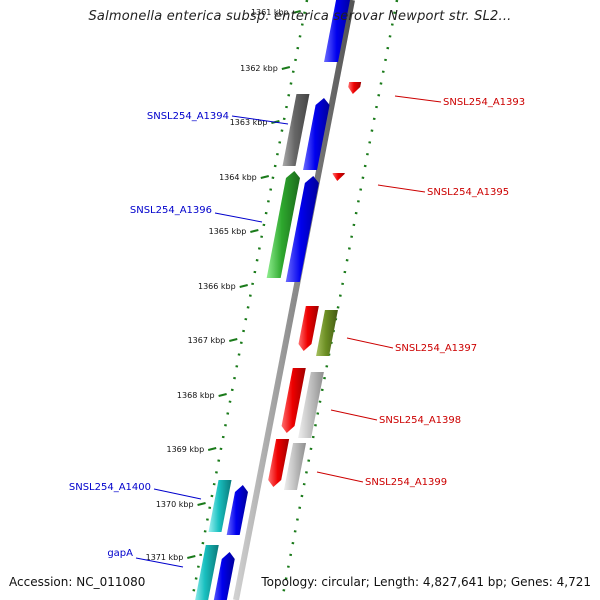 This screenshot has height=600, width=600. Describe the element at coordinates (196, 395) in the screenshot. I see `kbp-tick-label: 1368 kbp` at that location.